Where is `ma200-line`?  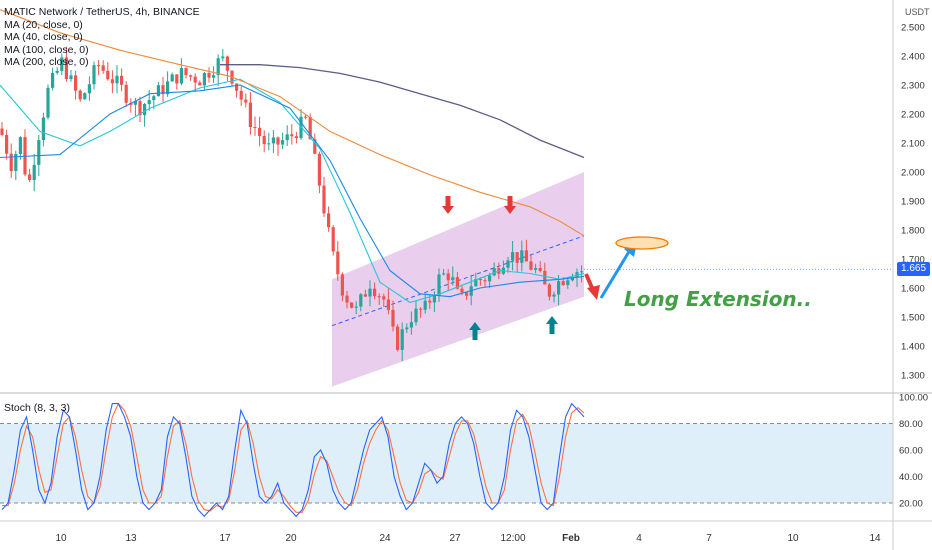 ma200-line is located at coordinates (402, 111).